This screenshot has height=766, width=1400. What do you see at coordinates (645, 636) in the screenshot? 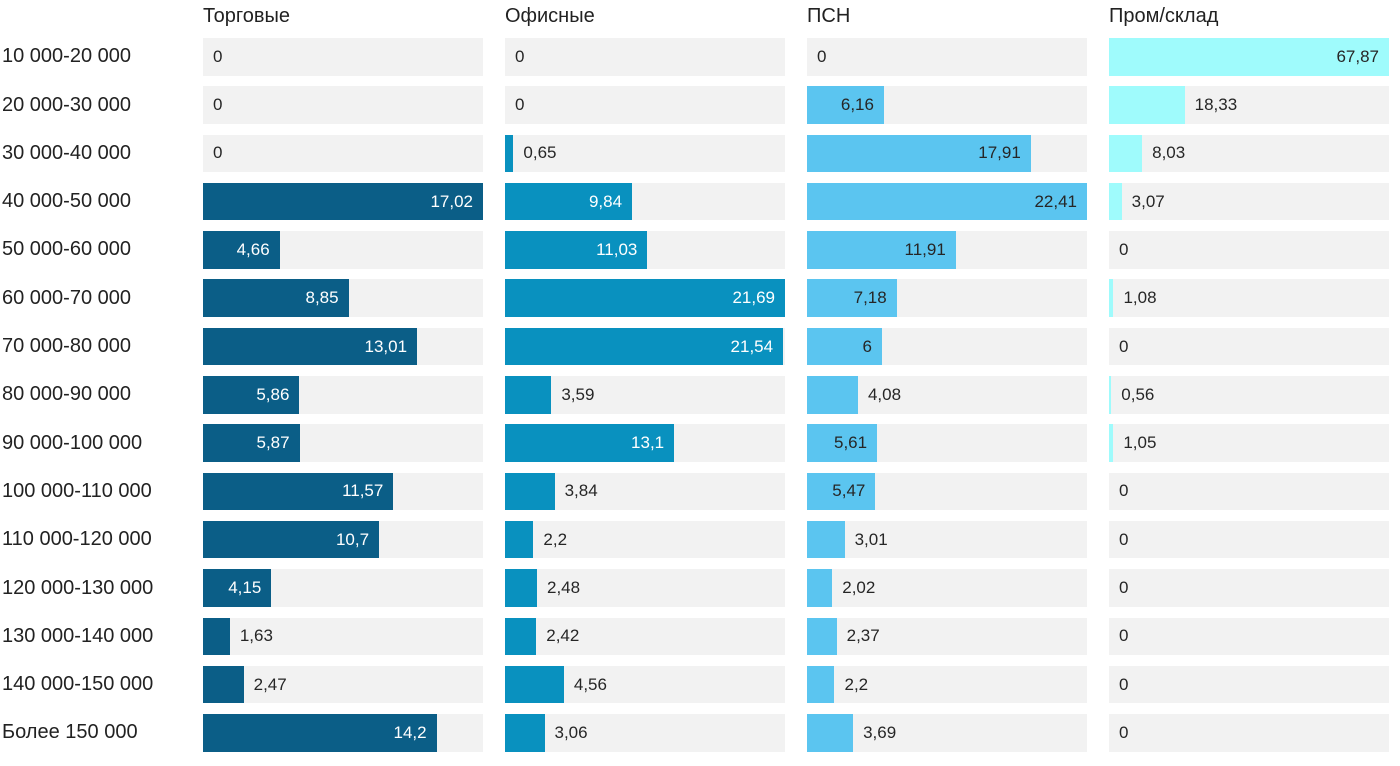
I see `bar-track: 2,42` at bounding box center [645, 636].